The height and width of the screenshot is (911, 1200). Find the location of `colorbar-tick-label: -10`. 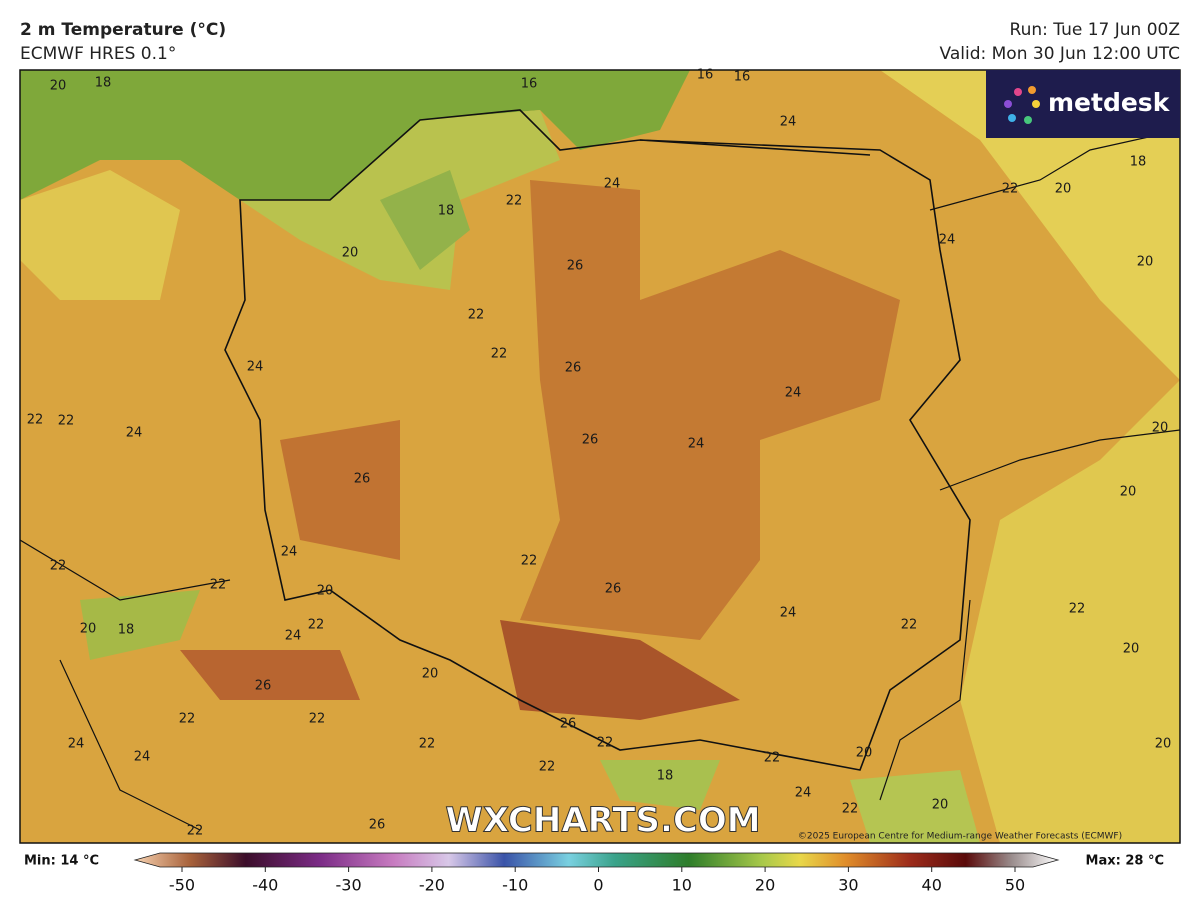

colorbar-tick-label: -10 is located at coordinates (515, 885).